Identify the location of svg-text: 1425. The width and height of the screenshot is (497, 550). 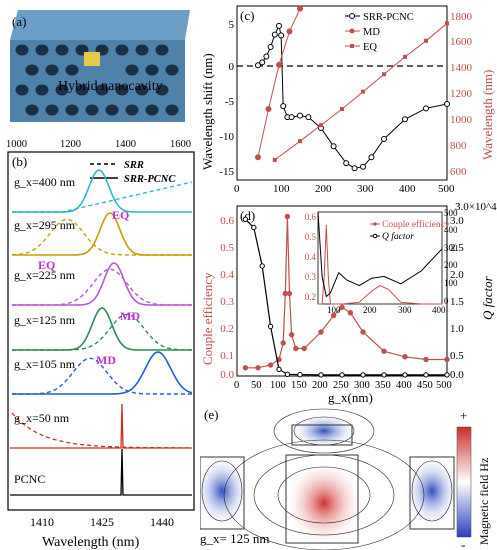
(102, 522).